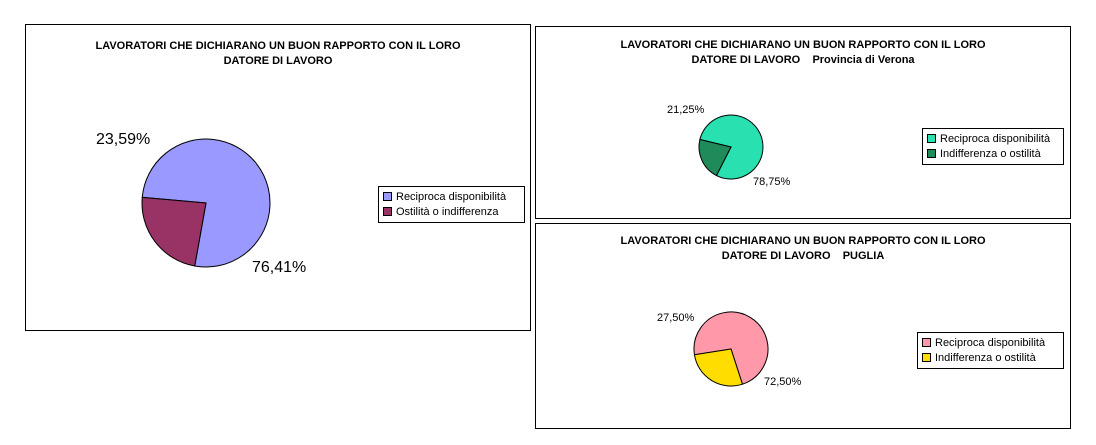 The height and width of the screenshot is (445, 1096). Describe the element at coordinates (686, 110) in the screenshot. I see `pie-label-indifferenza: 21,25%` at that location.